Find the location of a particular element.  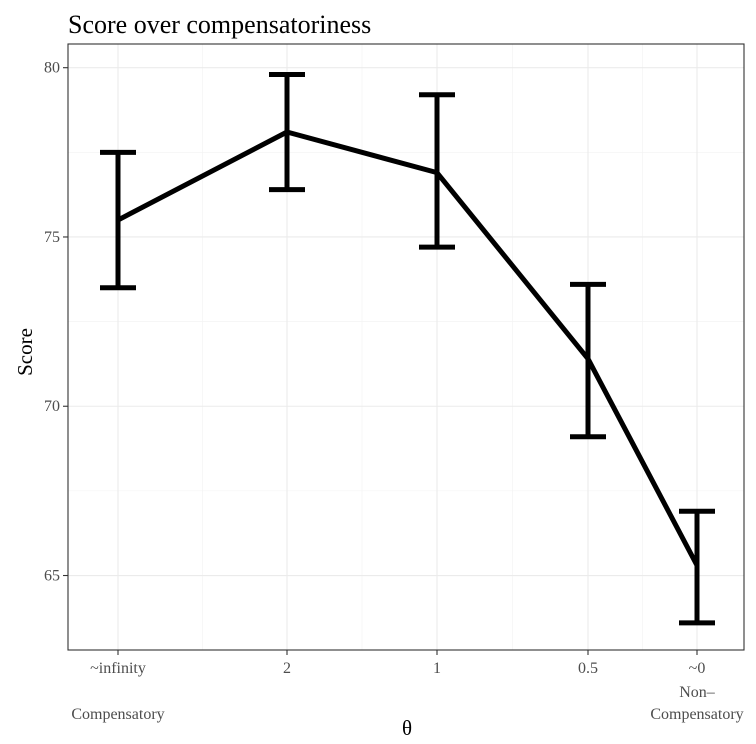

x-tick-label: ~0 is located at coordinates (697, 668).